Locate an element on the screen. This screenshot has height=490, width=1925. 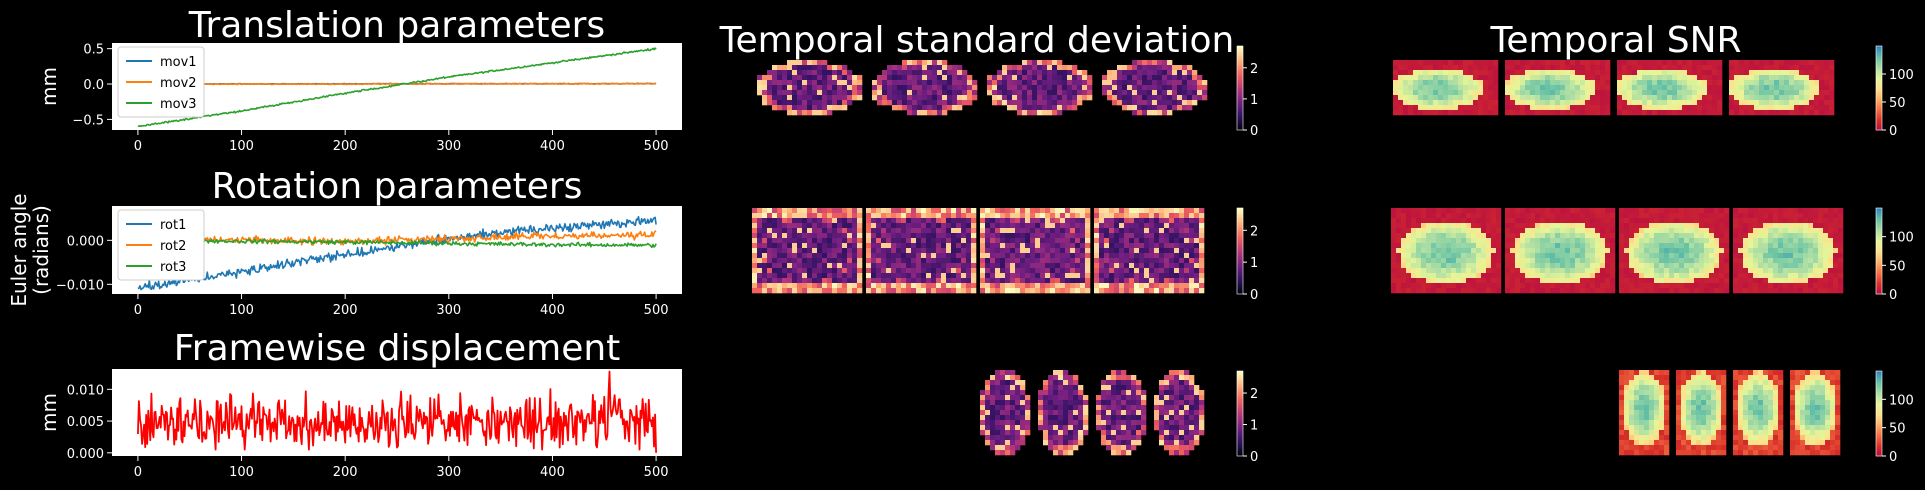
brain-slice is located at coordinates (1674, 251).